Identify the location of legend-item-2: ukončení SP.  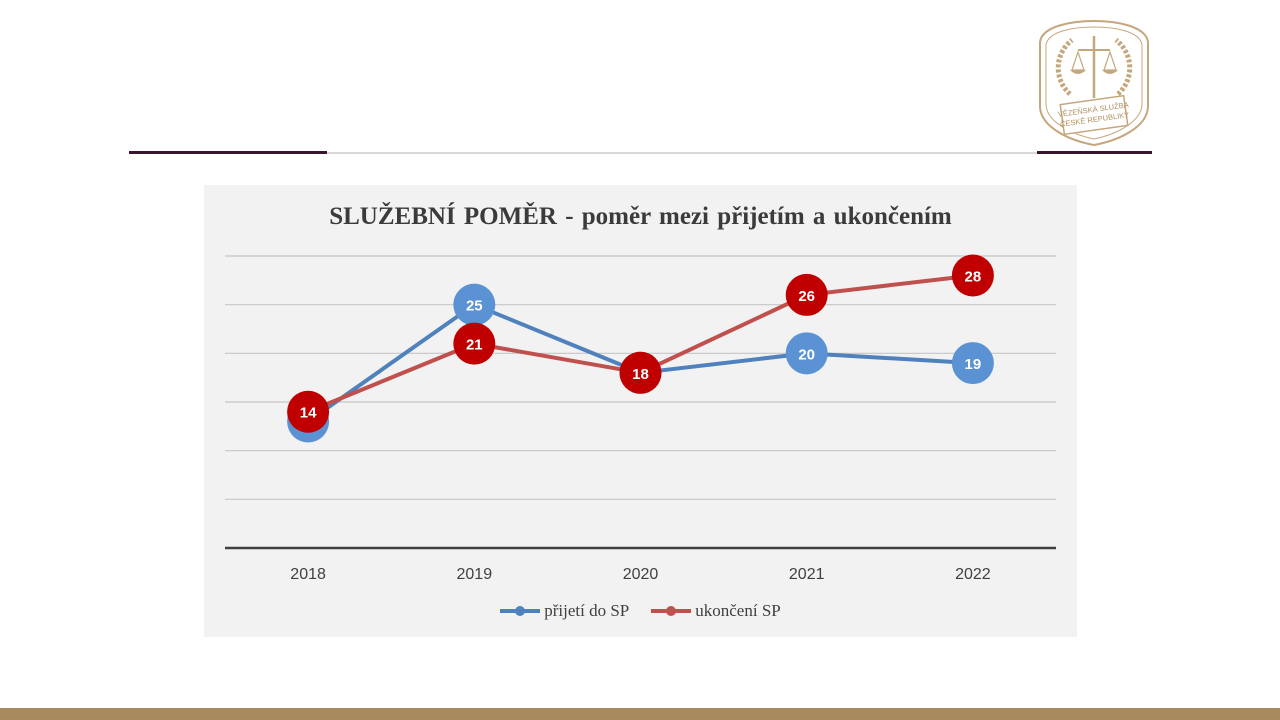
(716, 611).